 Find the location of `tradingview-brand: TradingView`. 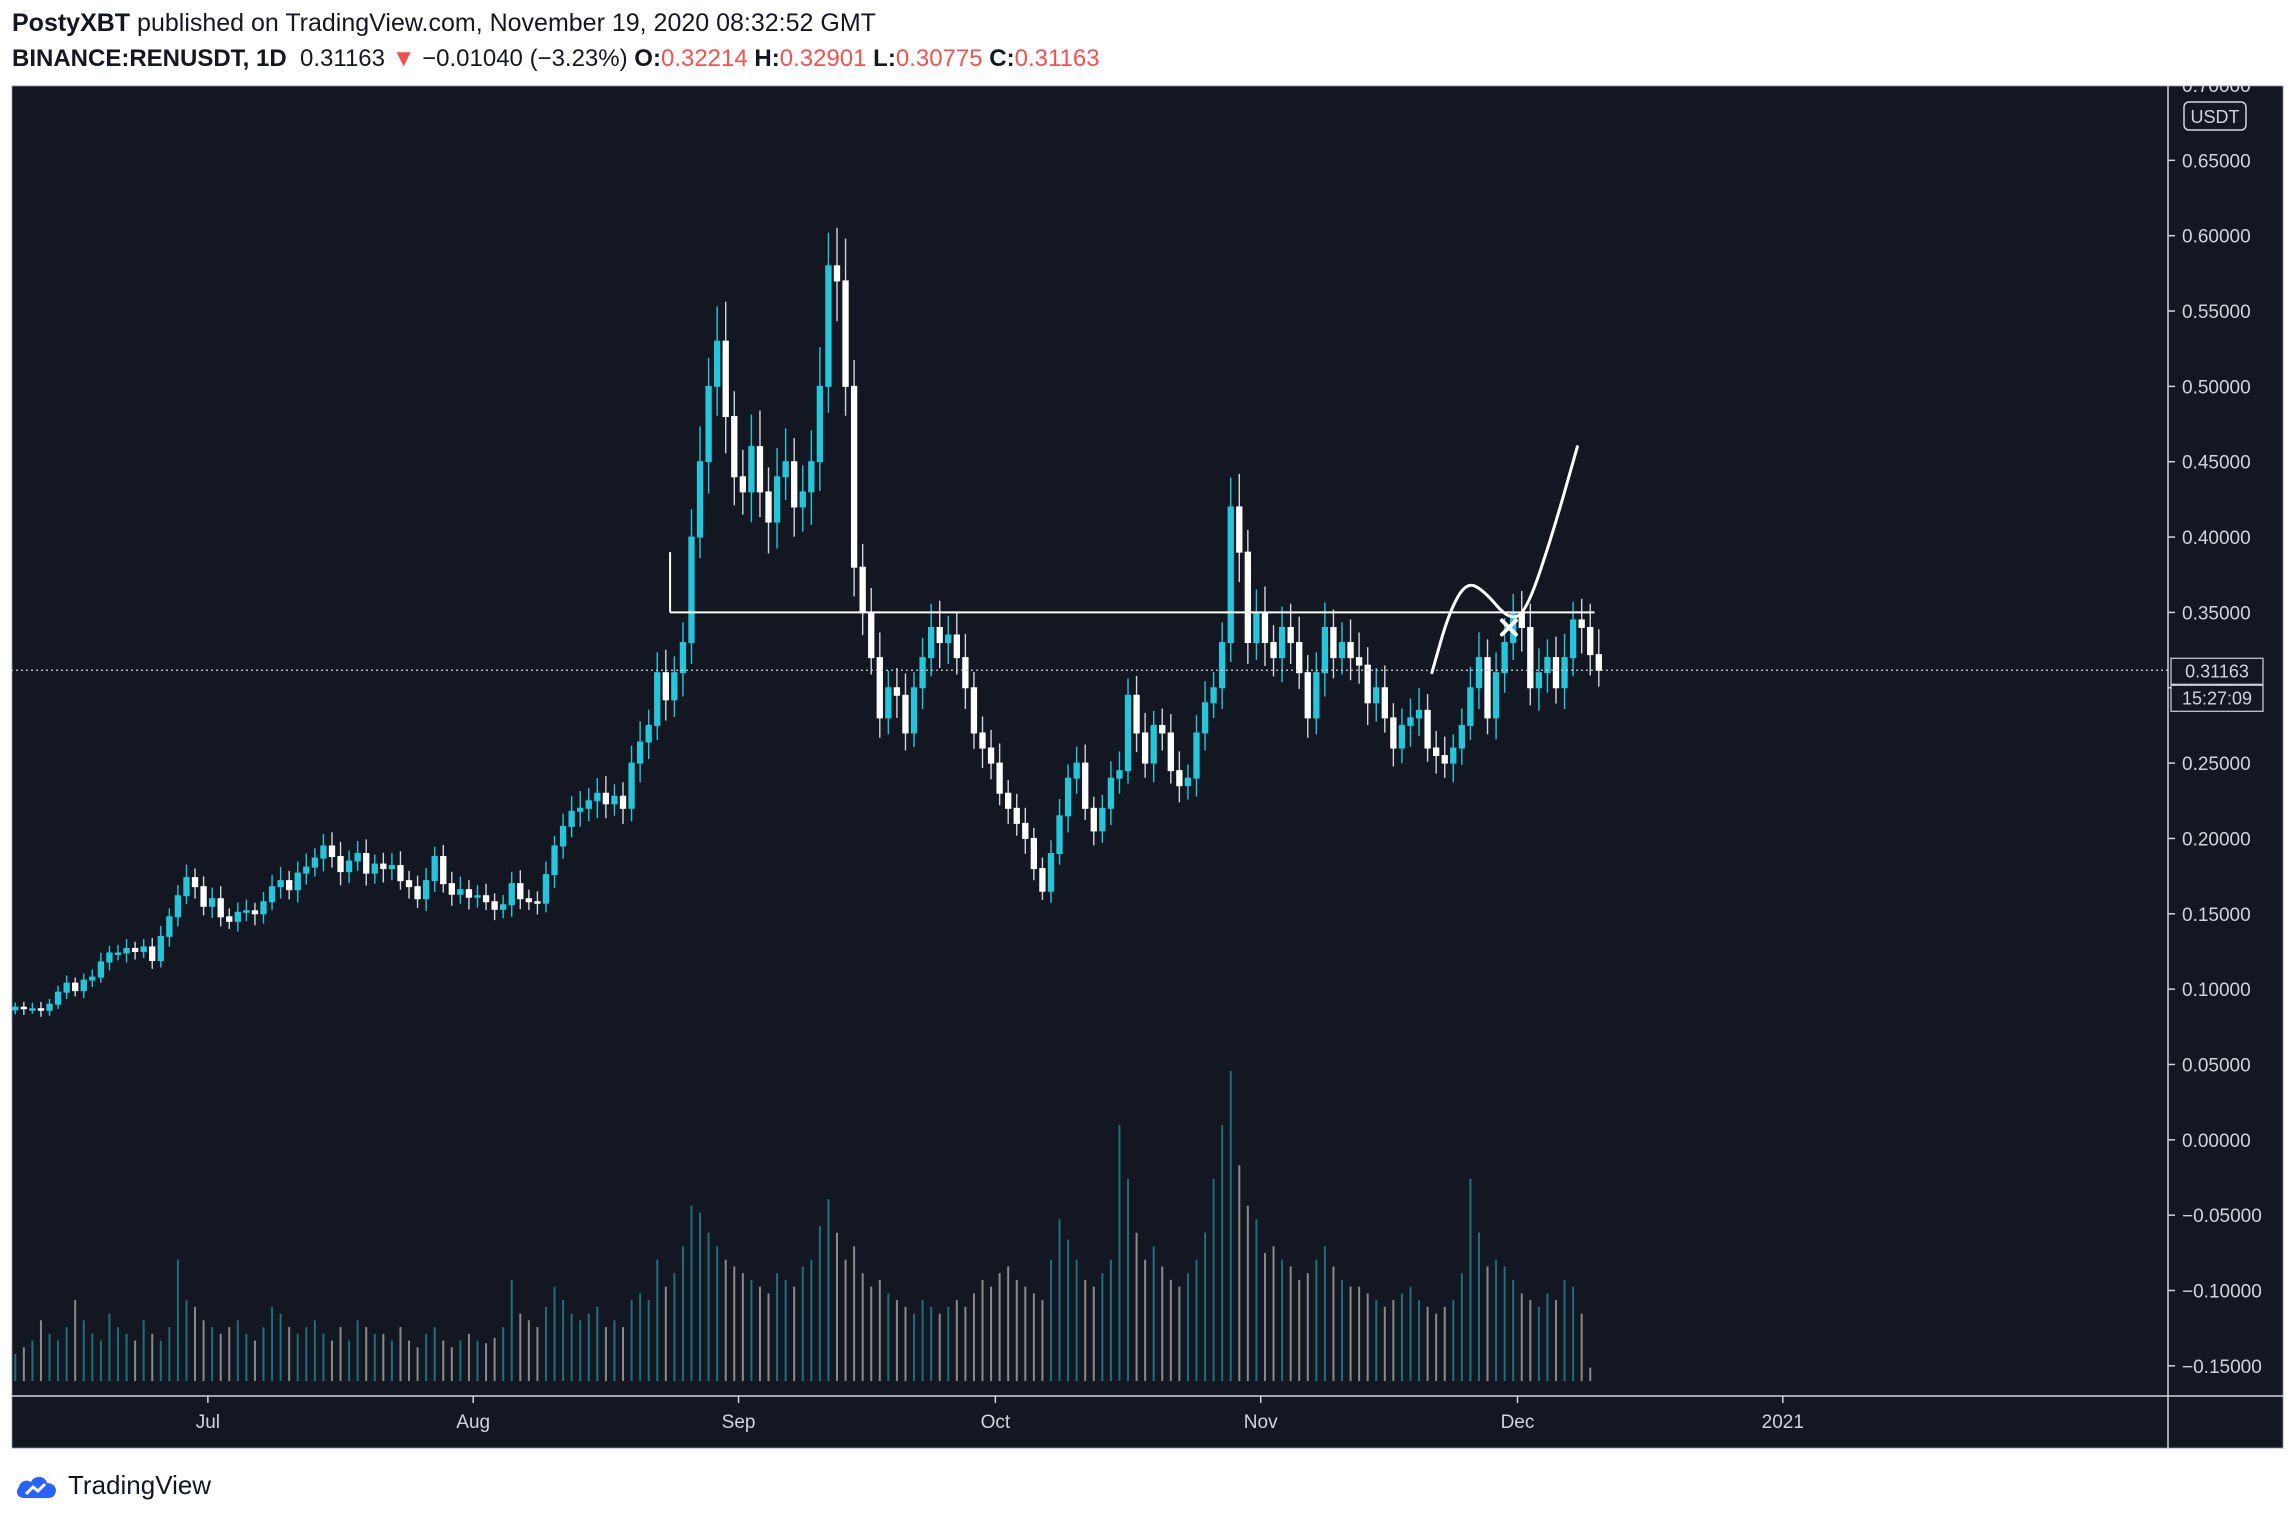

tradingview-brand: TradingView is located at coordinates (140, 1485).